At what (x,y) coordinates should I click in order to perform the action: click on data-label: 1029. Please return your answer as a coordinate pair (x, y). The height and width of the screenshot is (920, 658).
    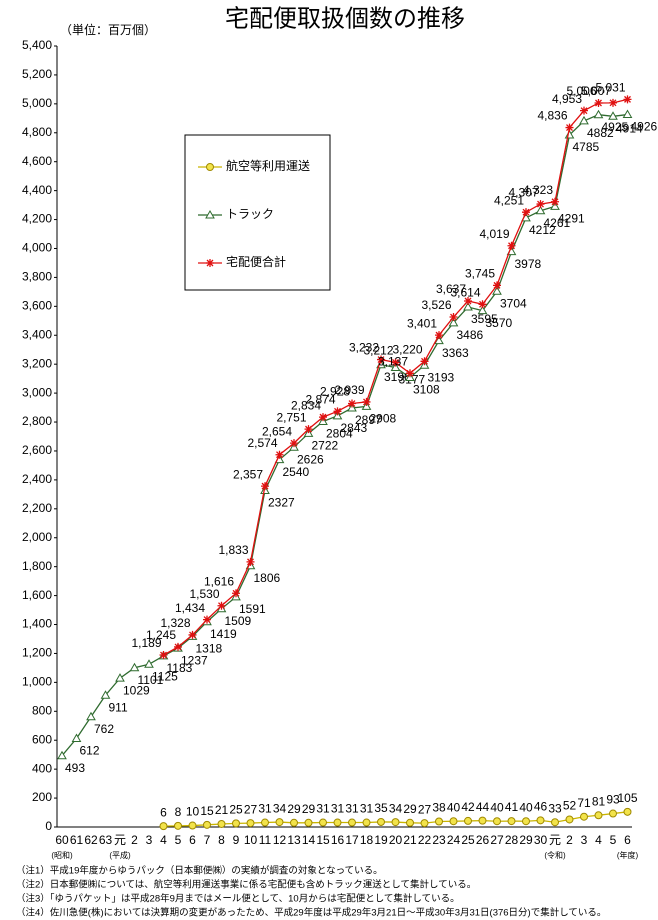
    Looking at the image, I should click on (136, 690).